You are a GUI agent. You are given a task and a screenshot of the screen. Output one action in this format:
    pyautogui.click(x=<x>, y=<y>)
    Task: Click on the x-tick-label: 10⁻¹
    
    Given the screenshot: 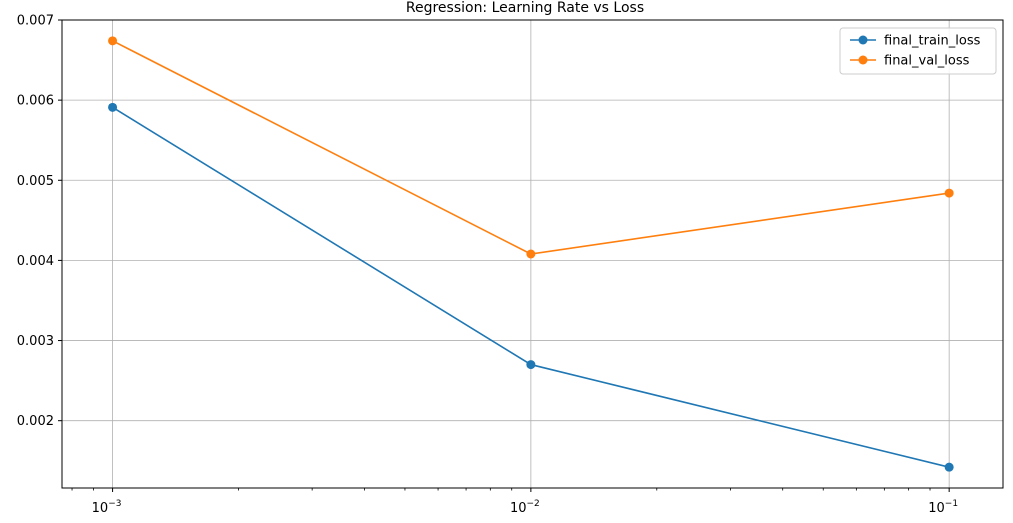 What is the action you would take?
    pyautogui.click(x=943, y=507)
    